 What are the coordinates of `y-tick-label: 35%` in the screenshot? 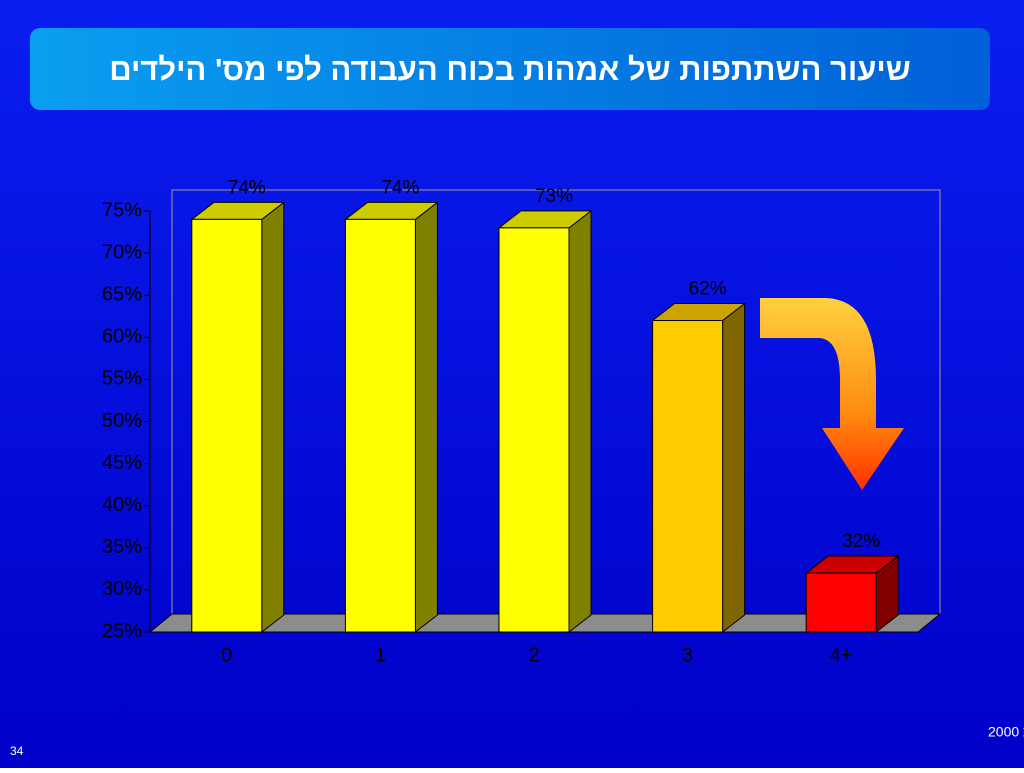 It's located at (122, 547).